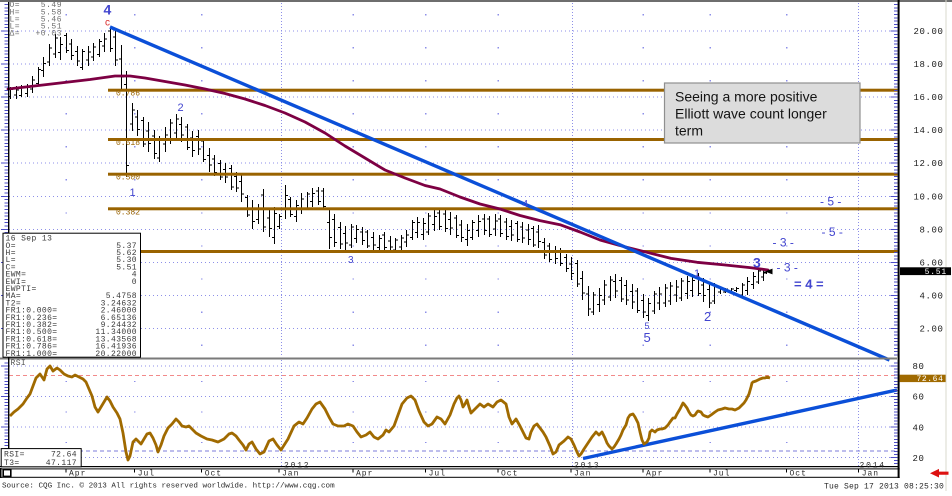 This screenshot has width=952, height=496. What do you see at coordinates (931, 330) in the screenshot?
I see `svg-text: 2.00` at bounding box center [931, 330].